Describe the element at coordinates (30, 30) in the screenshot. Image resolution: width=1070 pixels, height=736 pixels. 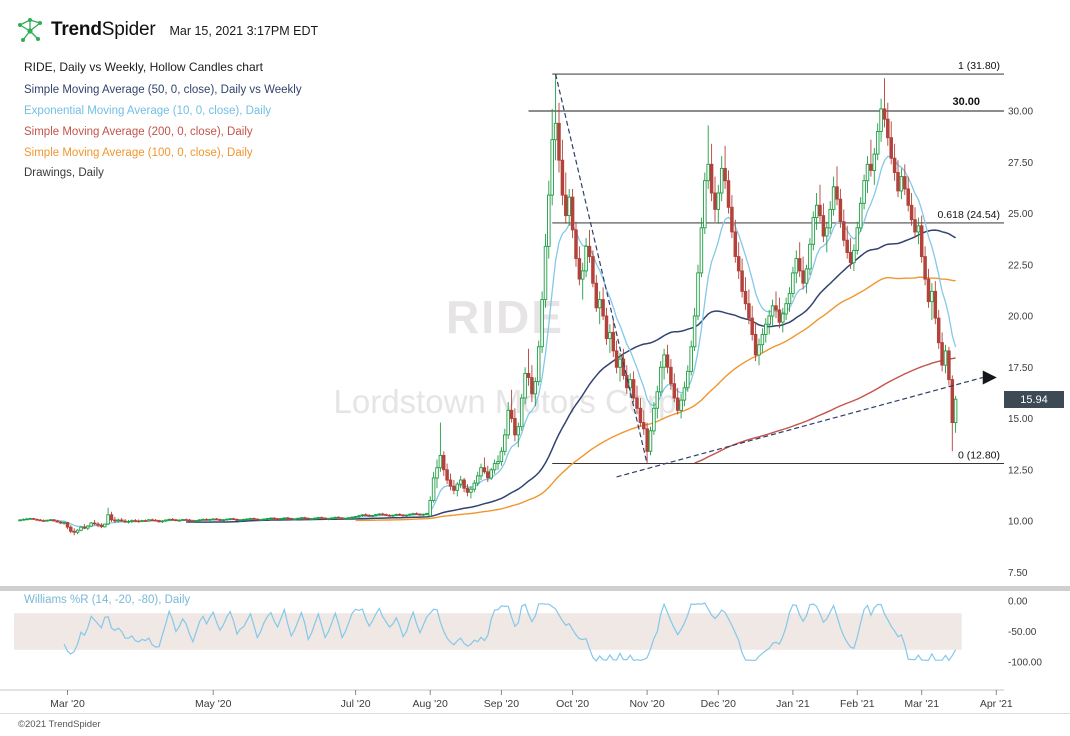
I see `trendspider-logo-icon` at that location.